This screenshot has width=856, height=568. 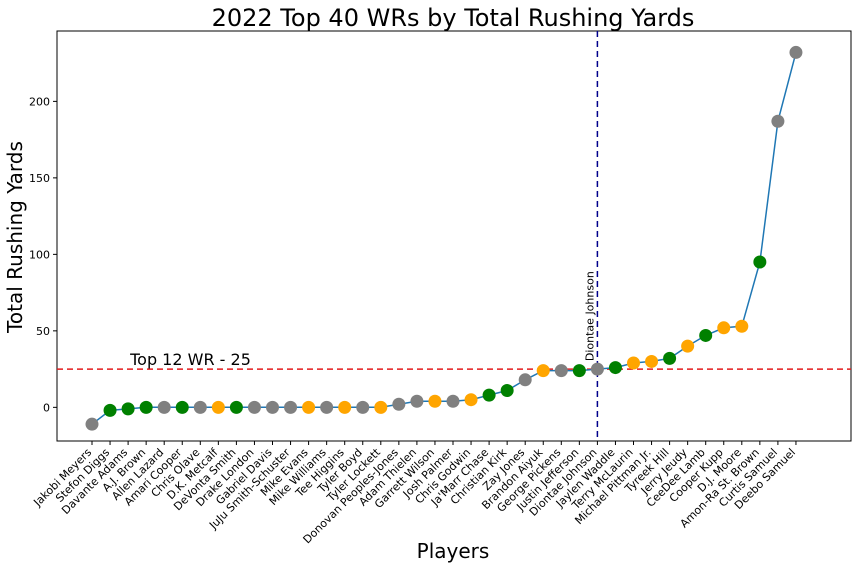 I want to click on player-reference-label: Diontae Johnson, so click(x=589, y=316).